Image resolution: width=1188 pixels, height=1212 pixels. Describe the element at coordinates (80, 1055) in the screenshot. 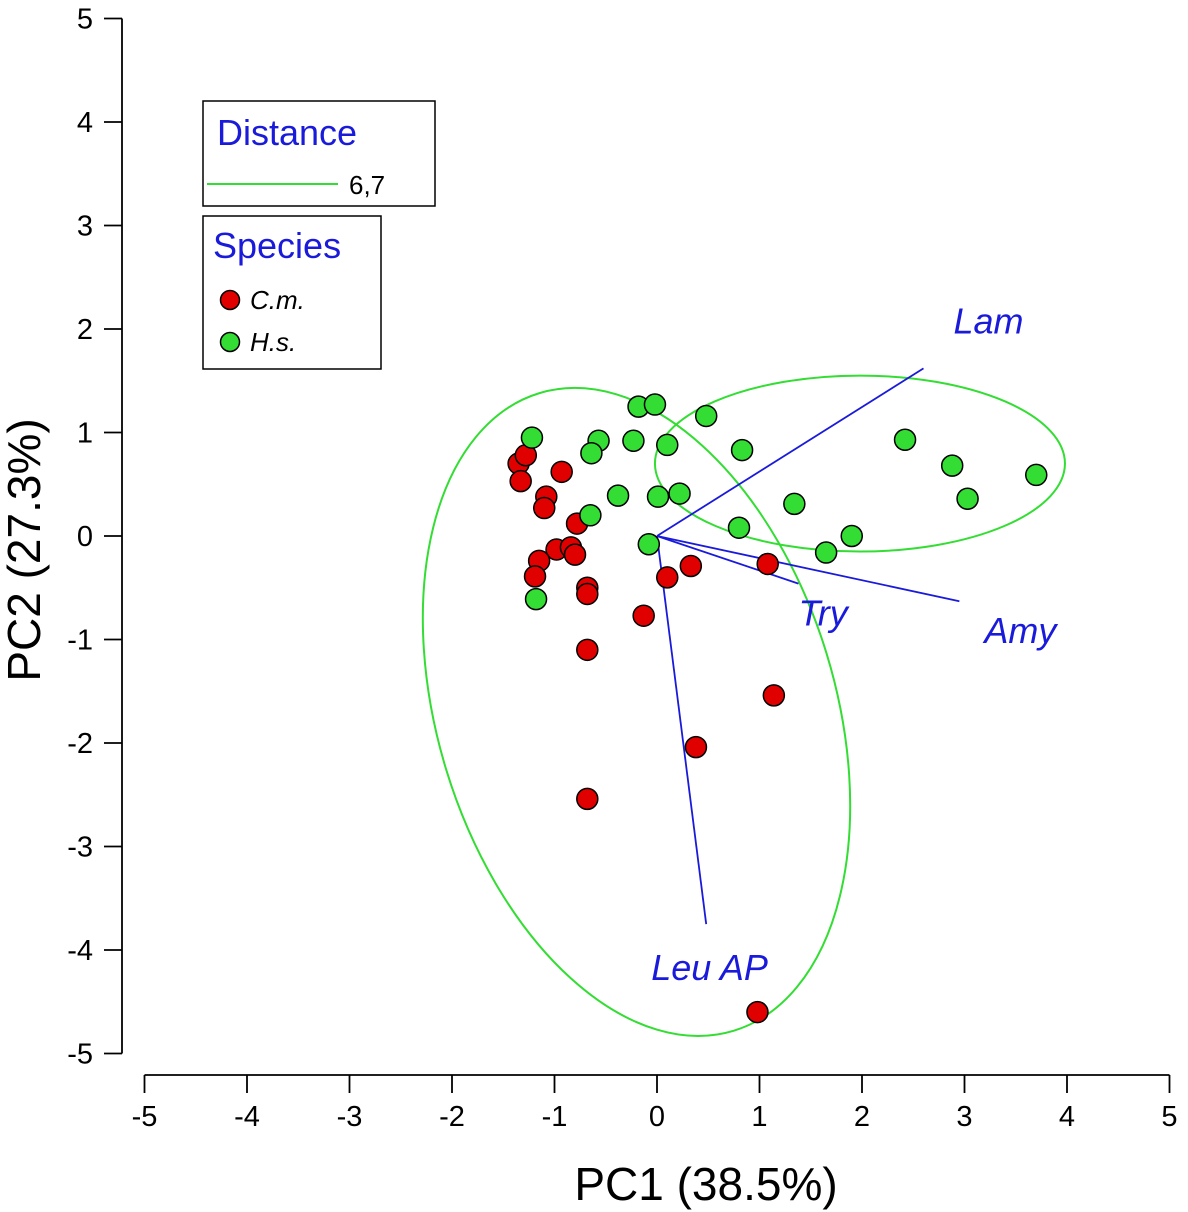

I see `y-tick-label: -5` at that location.